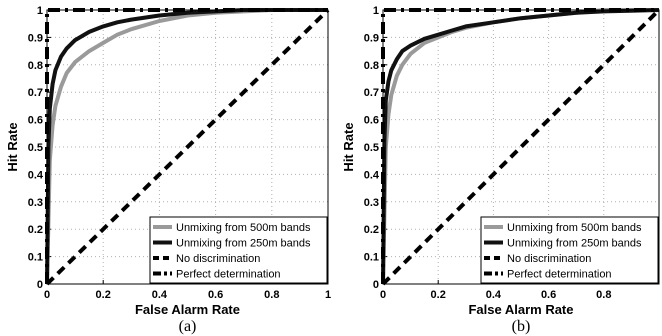  Describe the element at coordinates (188, 326) in the screenshot. I see `panel-caption: (a)` at that location.